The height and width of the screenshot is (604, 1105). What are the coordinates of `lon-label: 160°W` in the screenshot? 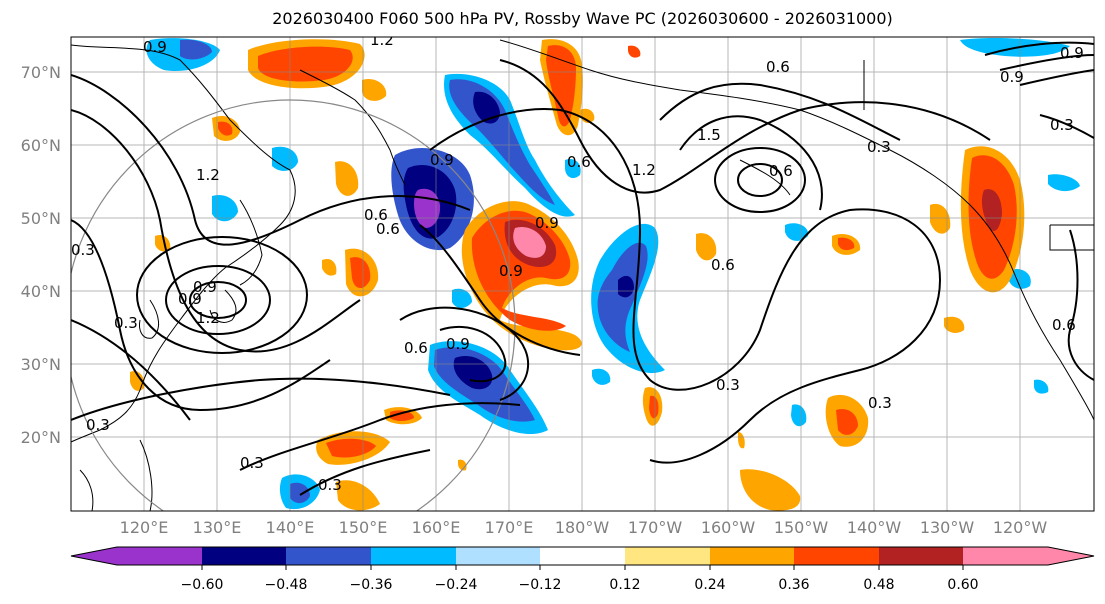 It's located at (728, 527).